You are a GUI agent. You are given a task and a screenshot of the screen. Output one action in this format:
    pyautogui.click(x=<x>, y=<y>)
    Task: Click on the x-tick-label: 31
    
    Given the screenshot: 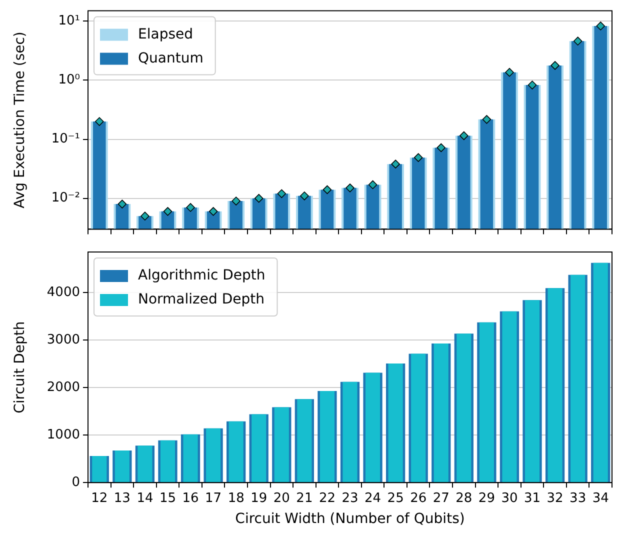 What is the action you would take?
    pyautogui.click(x=532, y=498)
    